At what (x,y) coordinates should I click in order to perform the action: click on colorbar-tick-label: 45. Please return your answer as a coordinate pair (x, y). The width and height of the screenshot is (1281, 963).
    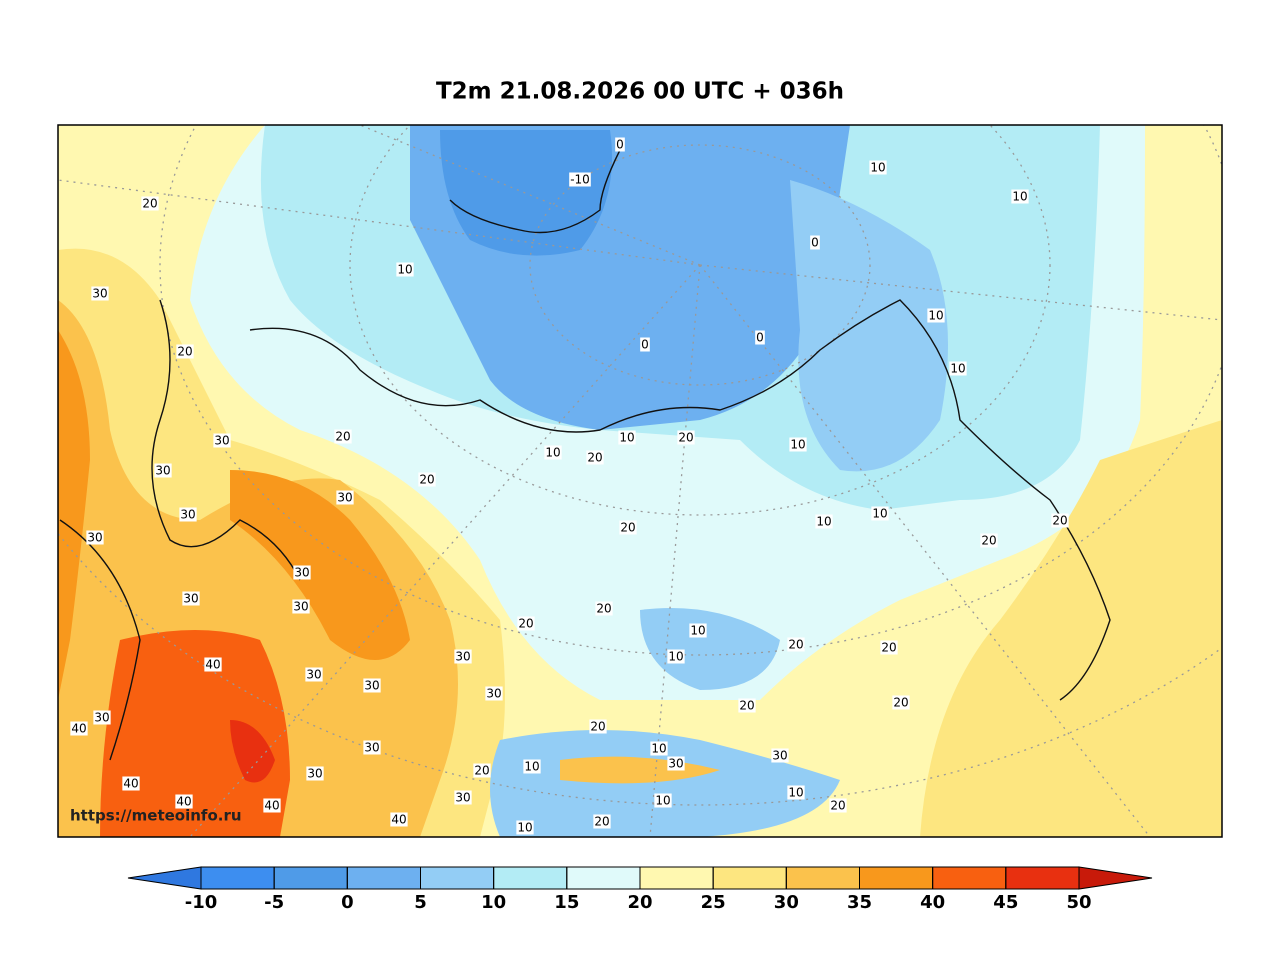
    Looking at the image, I should click on (1005, 902).